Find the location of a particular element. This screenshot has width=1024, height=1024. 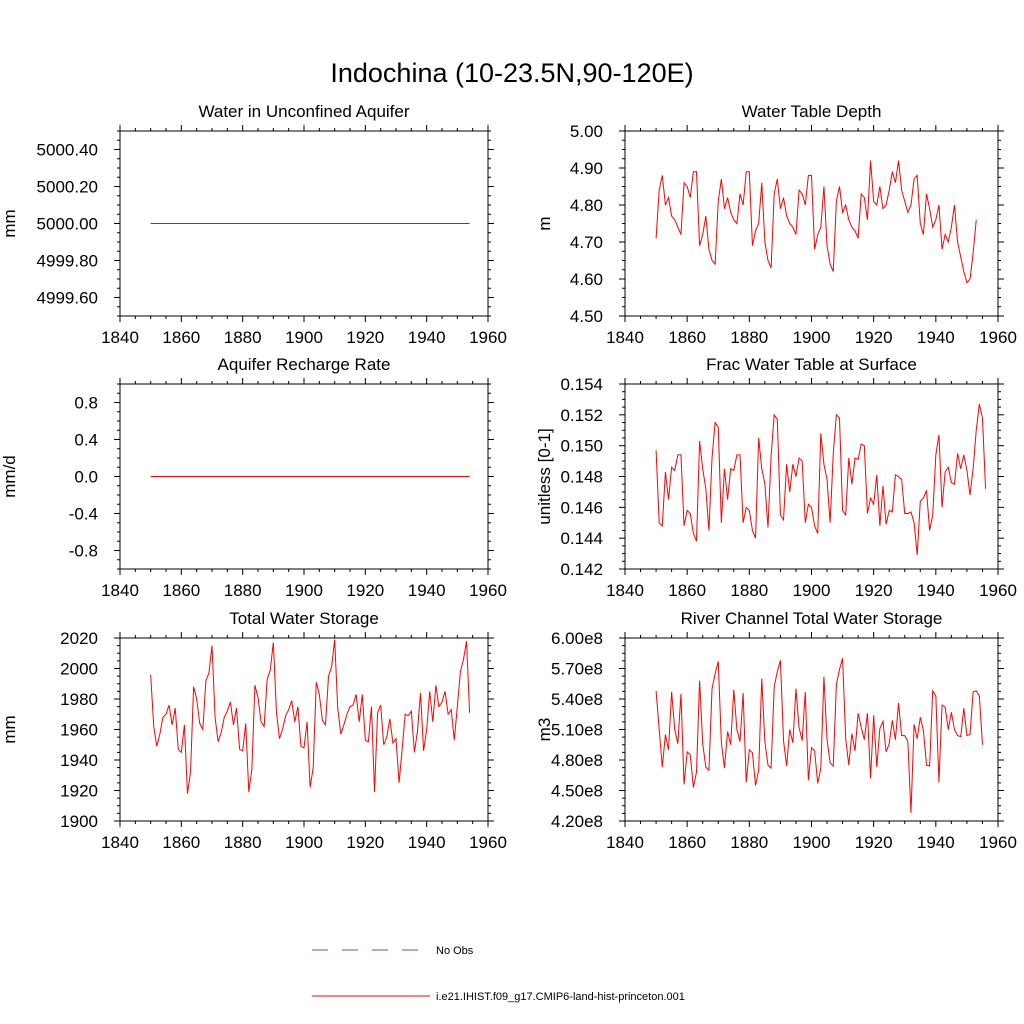

y-tick-label: 2020 is located at coordinates (79, 638).